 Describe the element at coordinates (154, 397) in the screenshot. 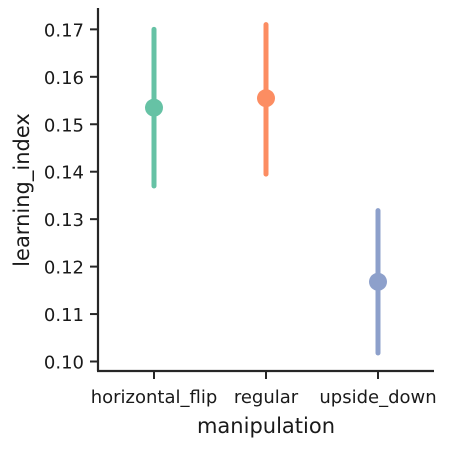

I see `x-tick-label: horizontal_flip` at that location.